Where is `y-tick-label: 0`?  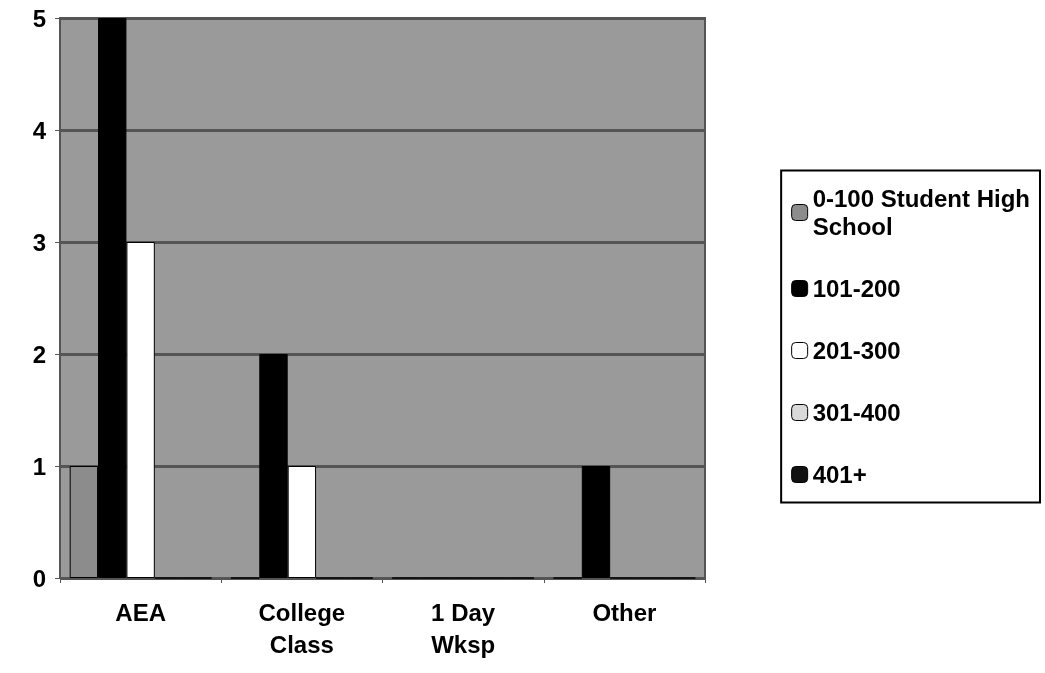
y-tick-label: 0 is located at coordinates (39, 578).